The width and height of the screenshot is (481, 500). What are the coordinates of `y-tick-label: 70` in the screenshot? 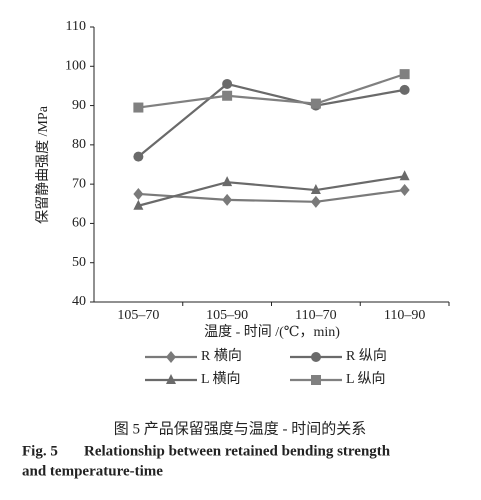 It's located at (79, 183).